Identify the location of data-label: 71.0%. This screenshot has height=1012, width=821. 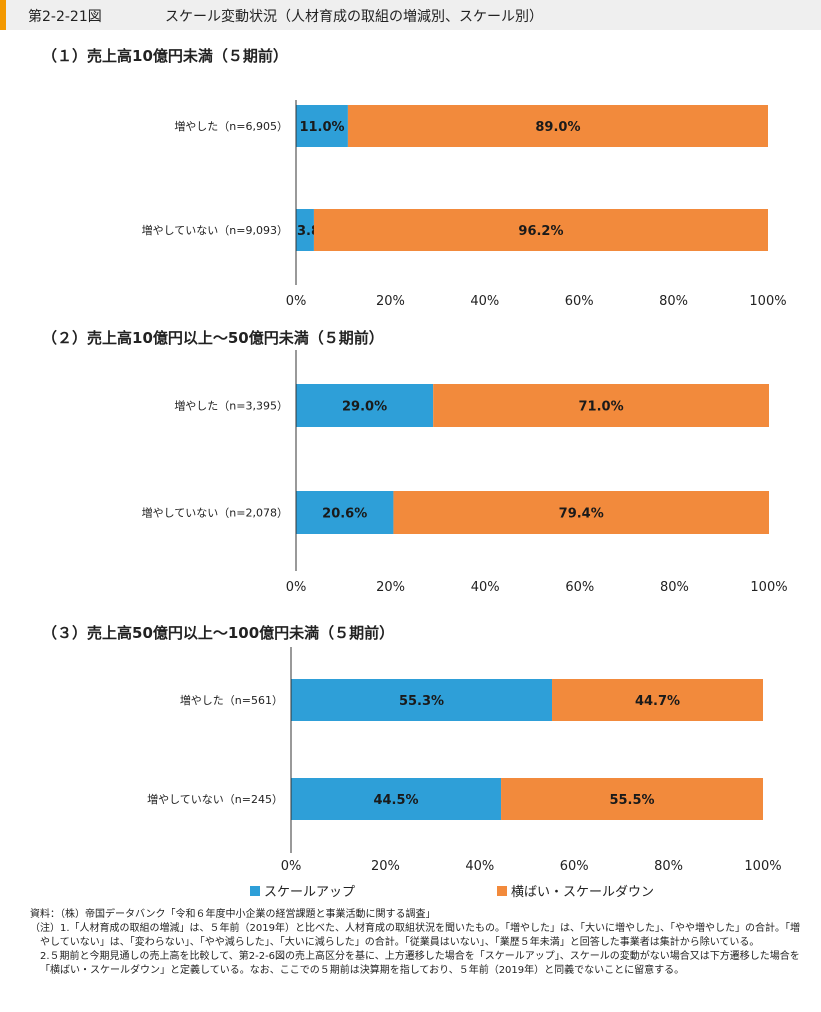
(601, 407).